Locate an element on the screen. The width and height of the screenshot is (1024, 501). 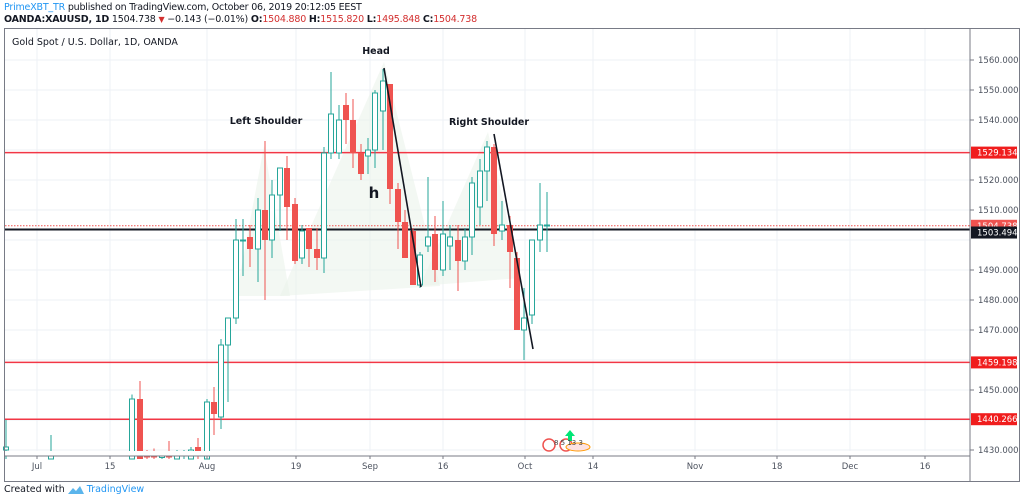
head-shape is located at coordinates (360, 179).